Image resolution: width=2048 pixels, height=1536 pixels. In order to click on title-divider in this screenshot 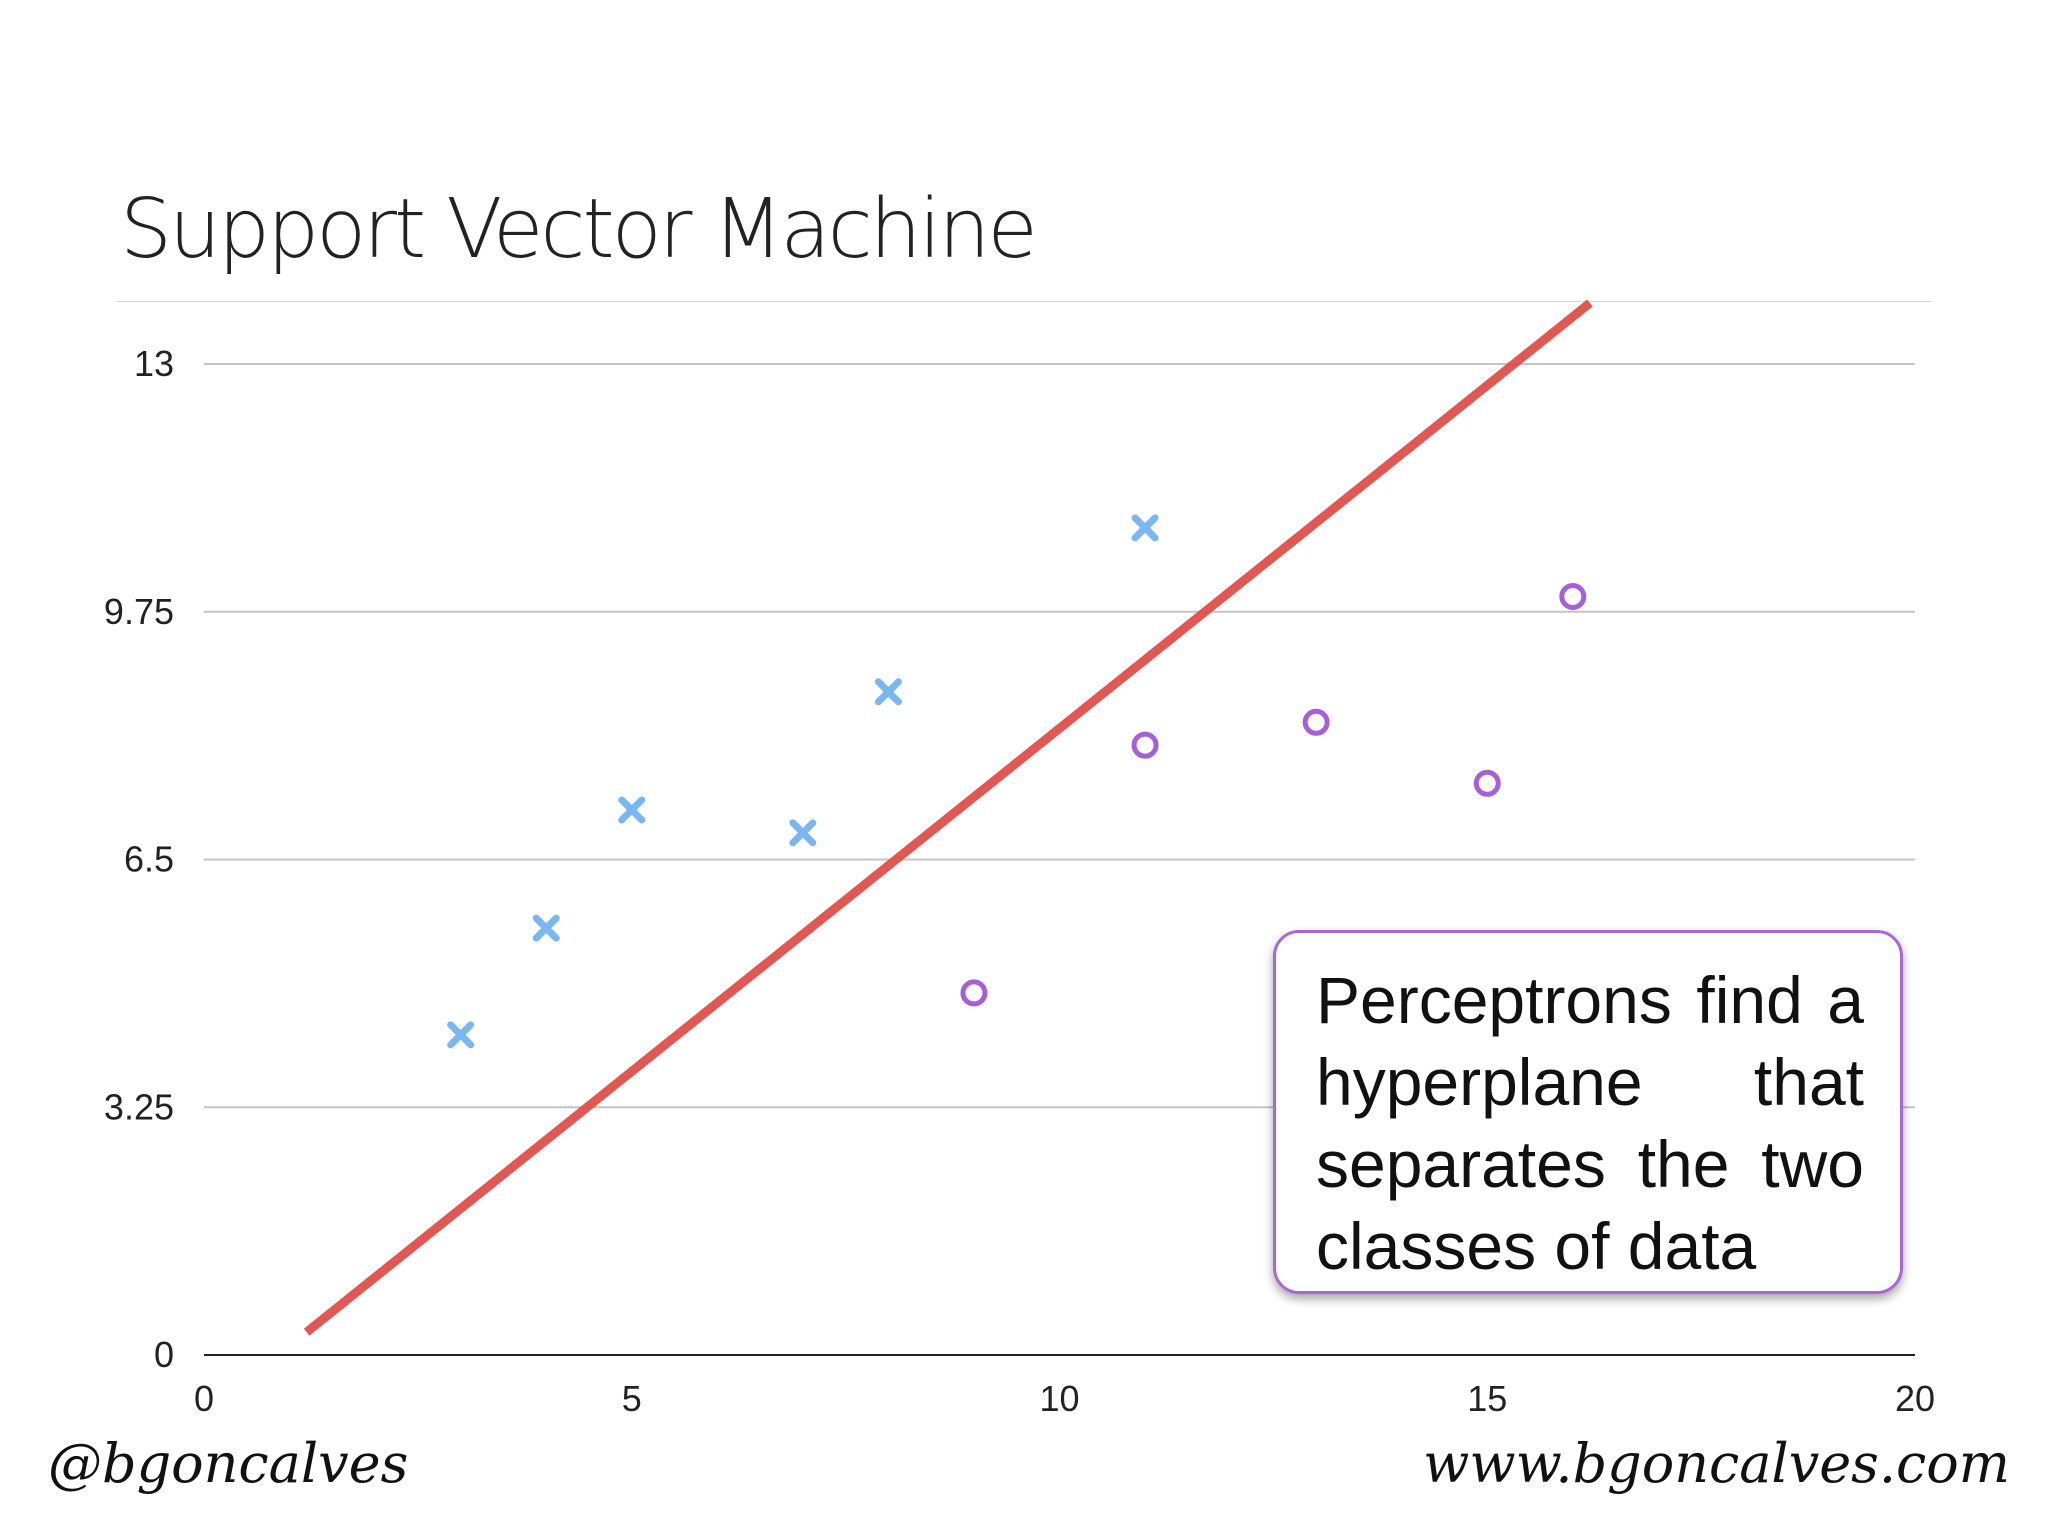, I will do `click(1024, 301)`.